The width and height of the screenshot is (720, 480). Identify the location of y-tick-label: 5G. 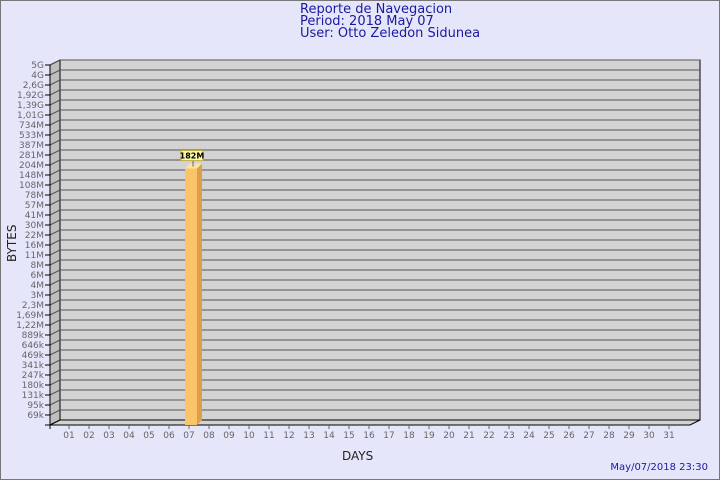
(37, 66).